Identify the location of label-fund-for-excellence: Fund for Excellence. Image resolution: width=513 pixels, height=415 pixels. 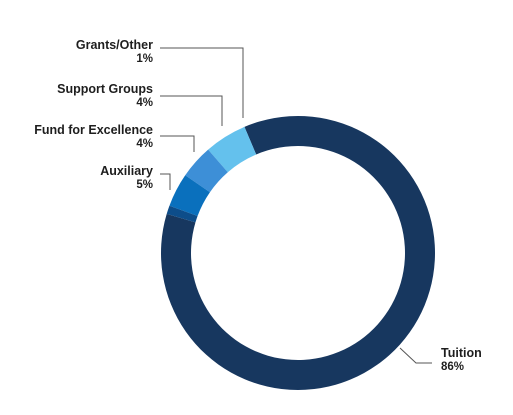
(93, 130).